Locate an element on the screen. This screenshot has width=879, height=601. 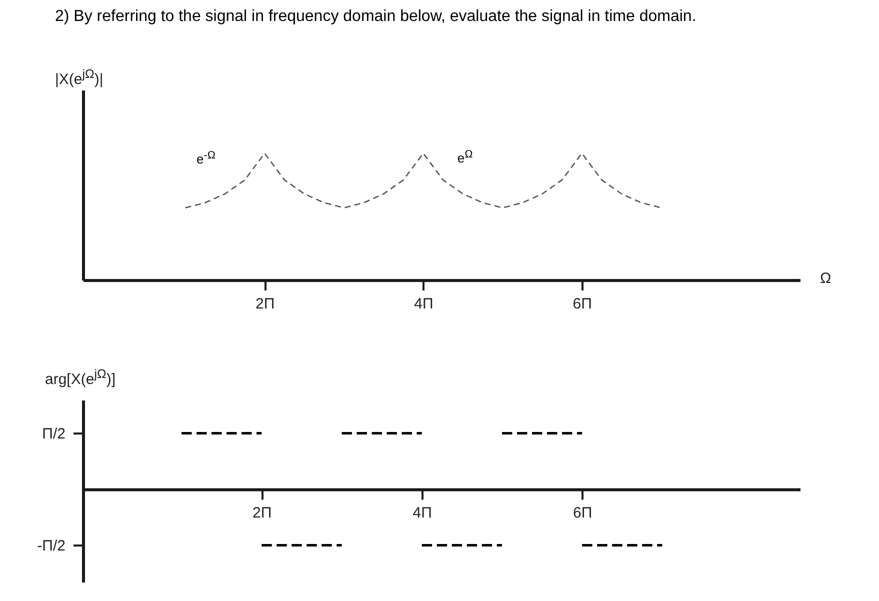
y-tick-label: -Π/2 is located at coordinates (51, 546).